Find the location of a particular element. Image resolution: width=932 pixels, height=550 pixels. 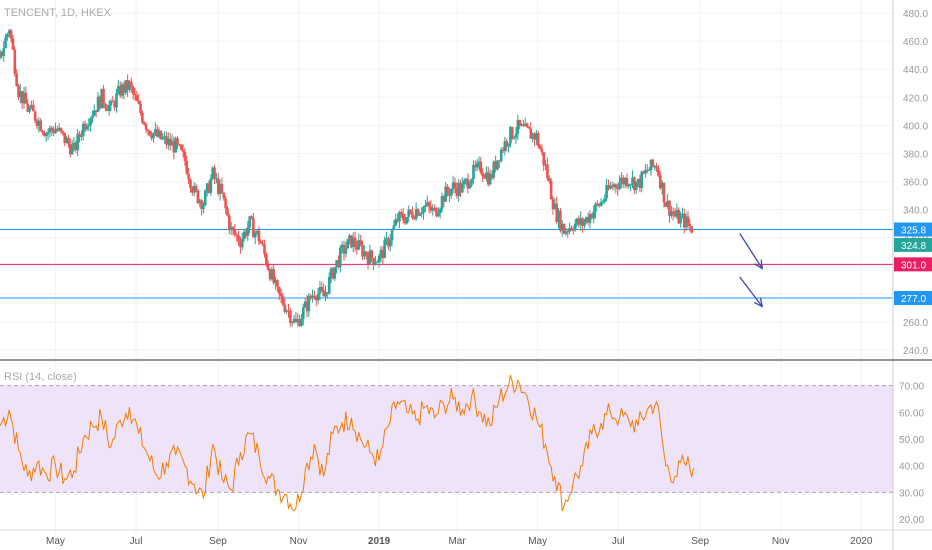

price-tick-label: 240.0 is located at coordinates (915, 351).